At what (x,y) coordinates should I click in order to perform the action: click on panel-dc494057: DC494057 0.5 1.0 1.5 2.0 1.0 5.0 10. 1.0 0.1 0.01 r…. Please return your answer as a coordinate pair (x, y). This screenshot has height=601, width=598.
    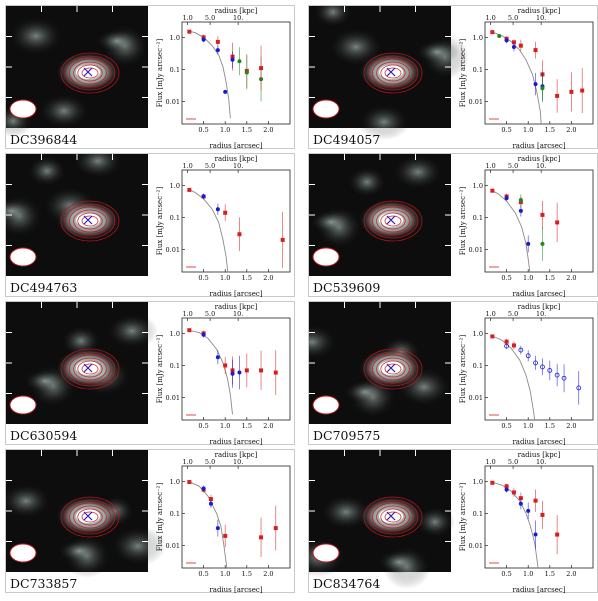
    Looking at the image, I should click on (453, 77).